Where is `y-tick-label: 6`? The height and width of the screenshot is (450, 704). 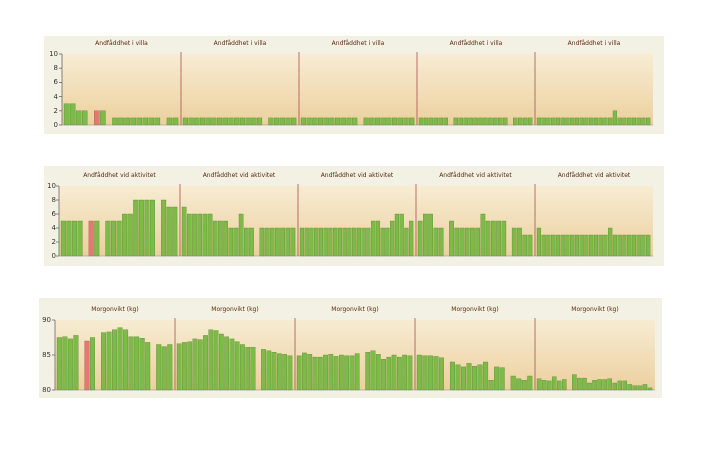
y-tick-label: 6 is located at coordinates (53, 214).